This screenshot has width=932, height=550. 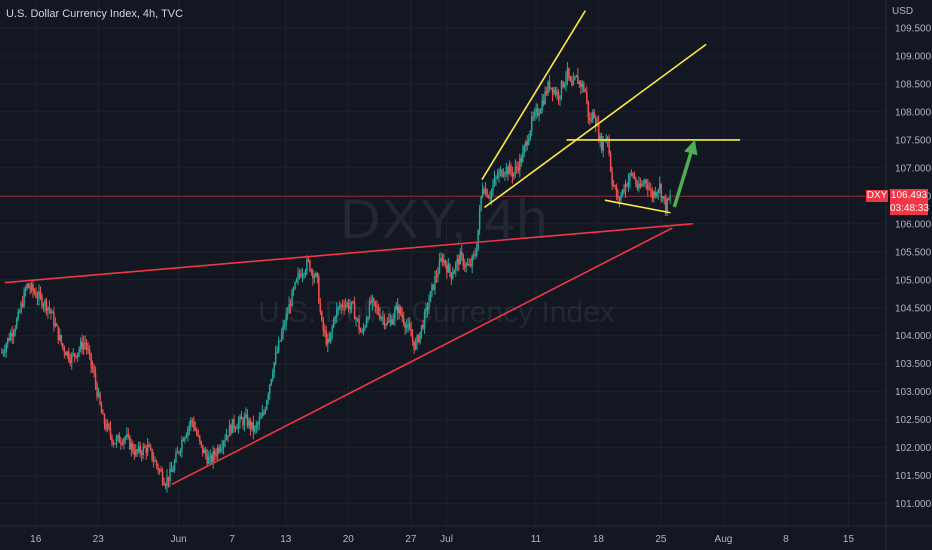 What do you see at coordinates (877, 196) in the screenshot?
I see `last-price-symbol-tag: DXY` at bounding box center [877, 196].